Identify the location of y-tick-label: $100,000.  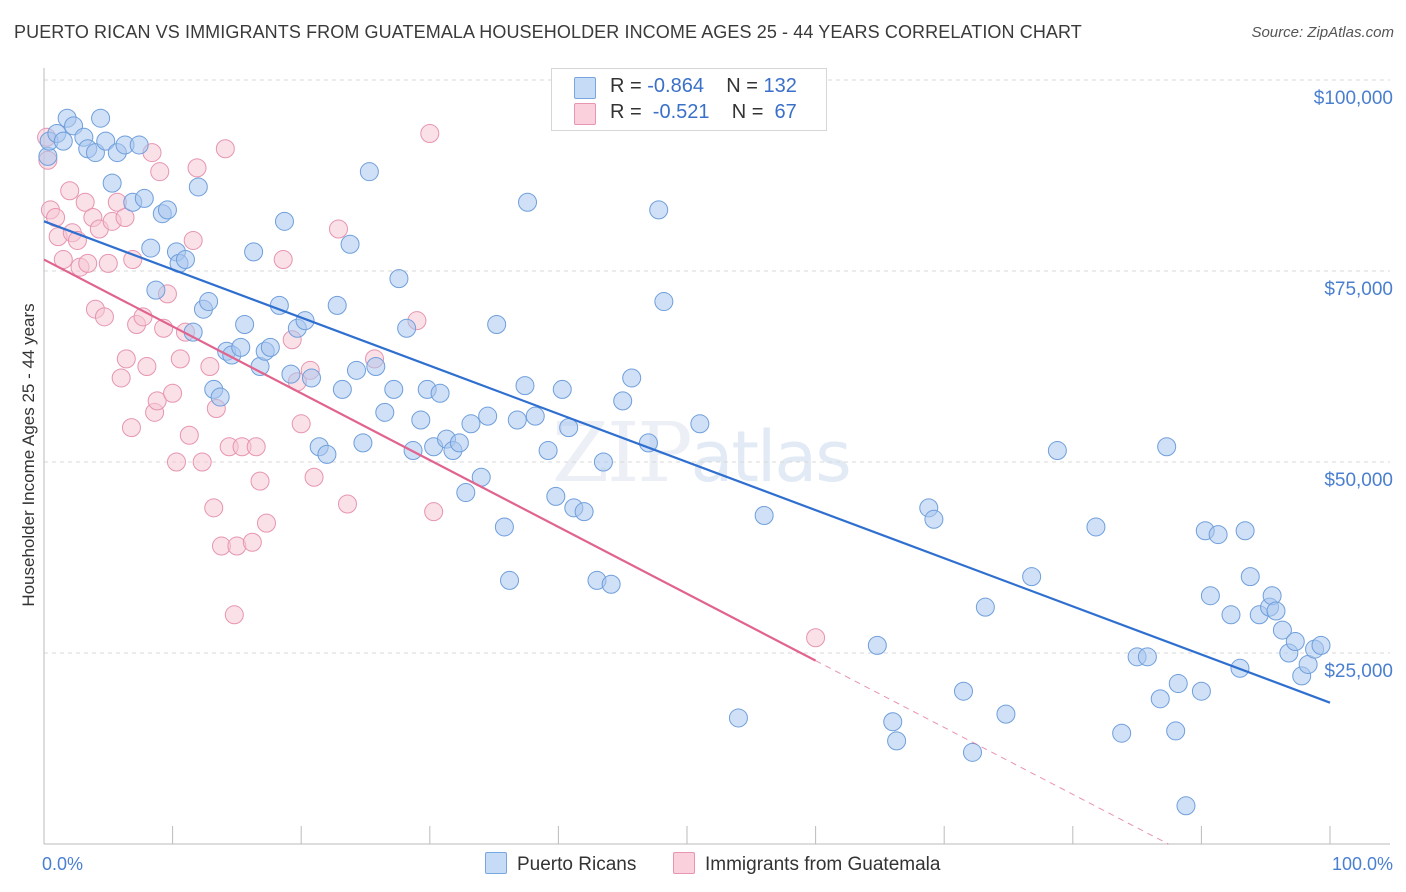
(1353, 98).